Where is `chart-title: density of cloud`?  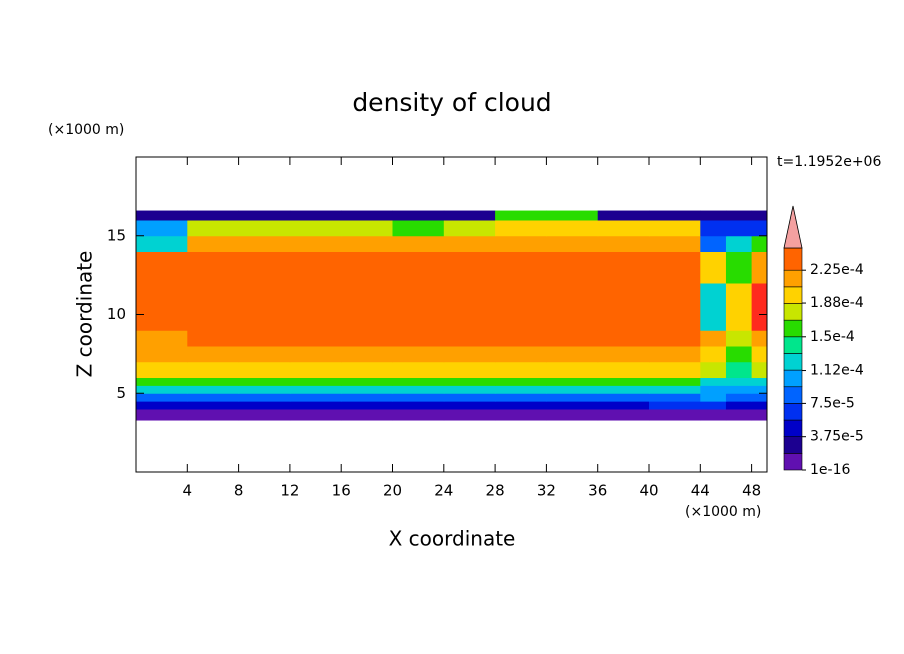
chart-title: density of cloud is located at coordinates (451, 102).